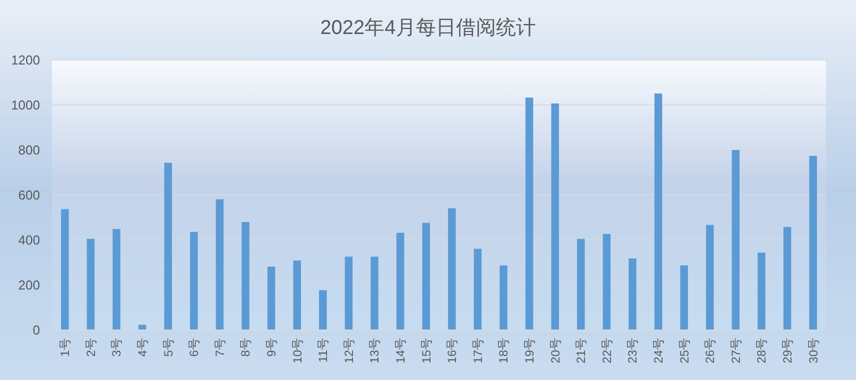  I want to click on x-tick-label: 16号, so click(452, 351).